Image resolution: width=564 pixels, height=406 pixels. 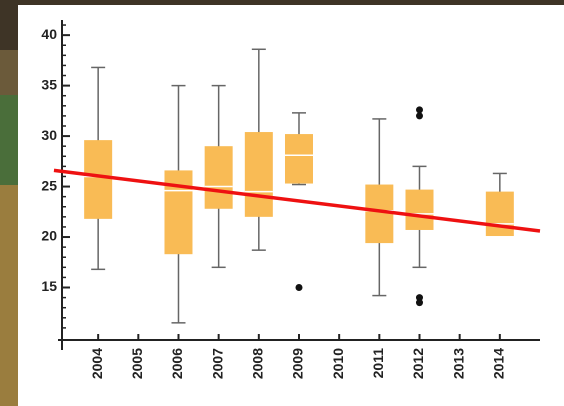 I want to click on y-tick-label: 40, so click(x=49, y=34).